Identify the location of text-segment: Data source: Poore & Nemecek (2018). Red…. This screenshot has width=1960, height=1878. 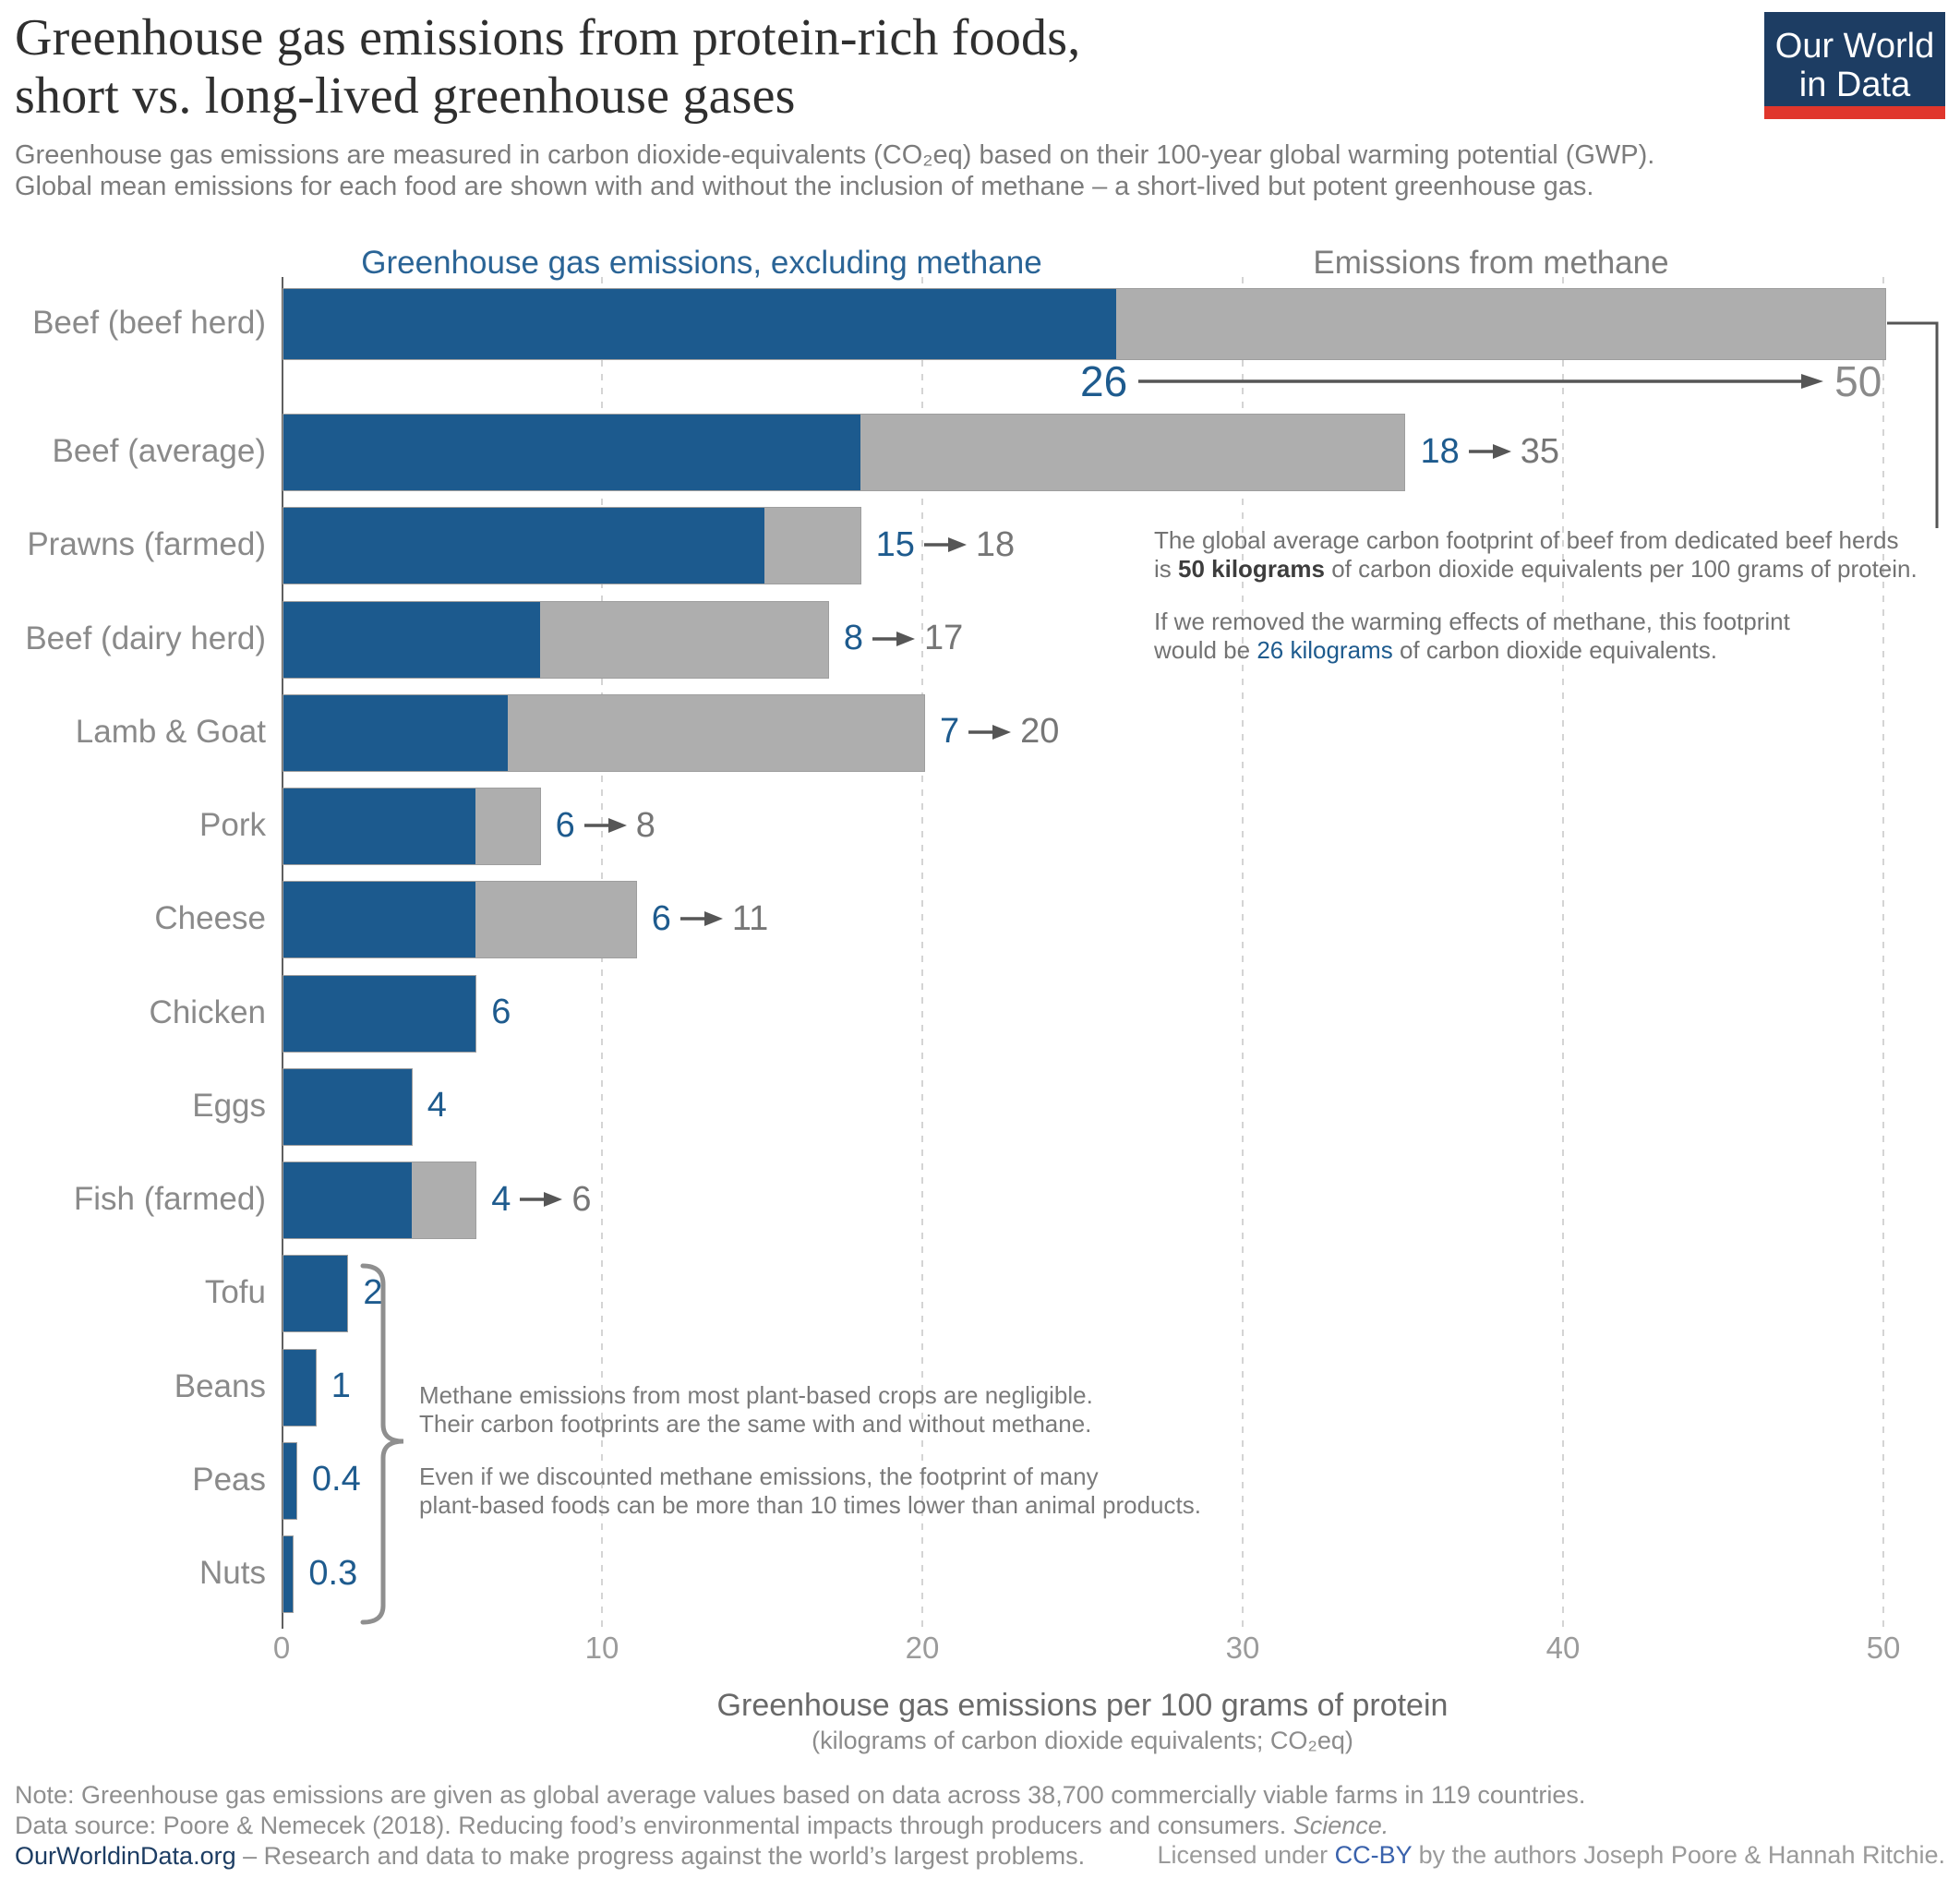
(654, 1825).